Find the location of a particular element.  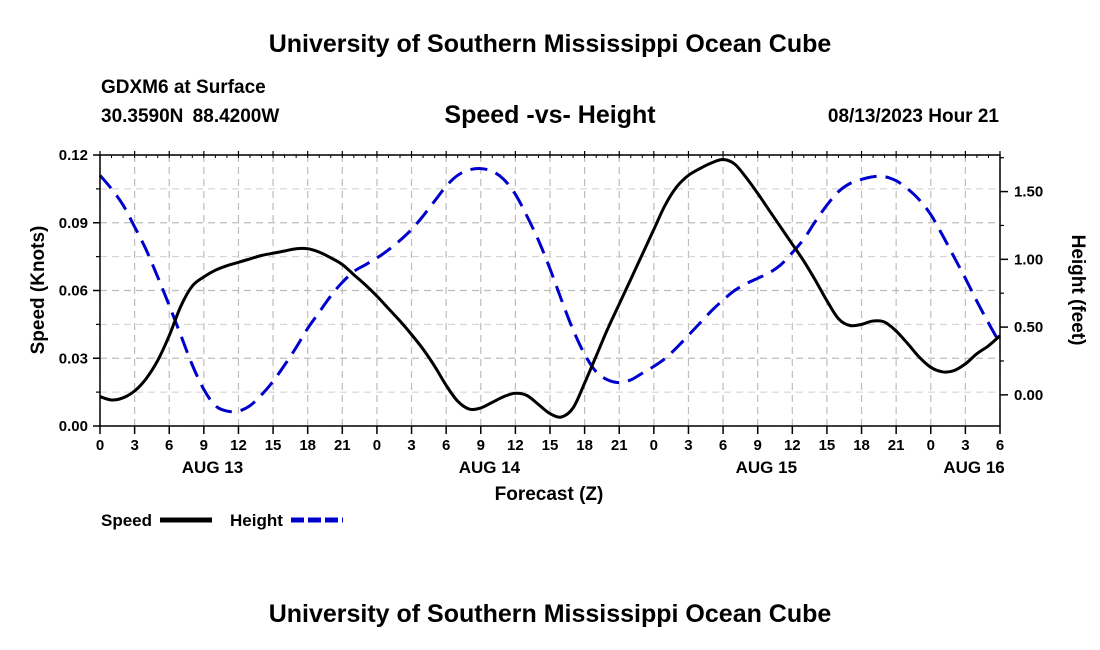

date-label: AUG 16 is located at coordinates (973, 467).